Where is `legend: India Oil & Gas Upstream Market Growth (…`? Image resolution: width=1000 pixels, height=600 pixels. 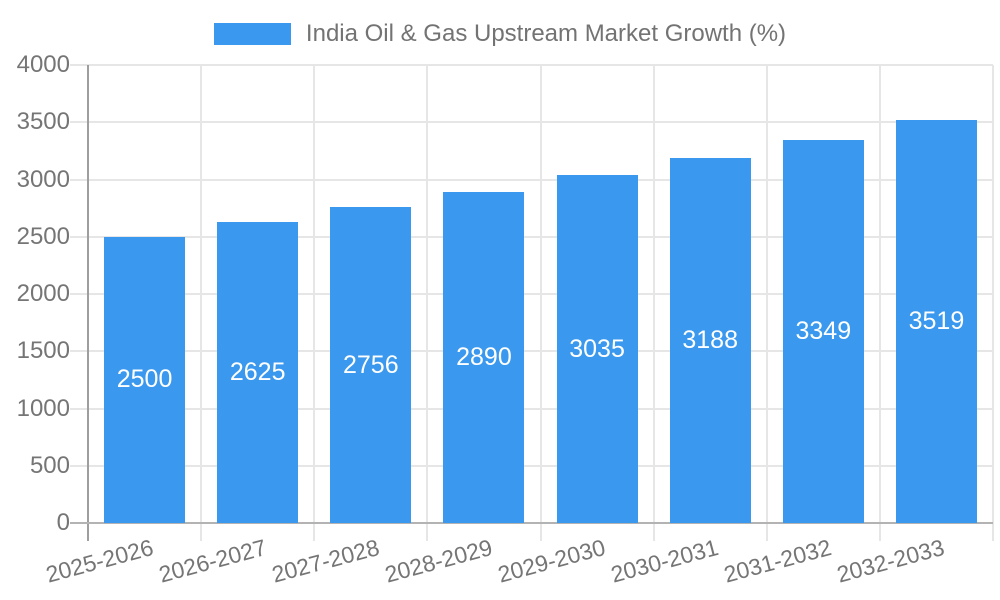 legend: India Oil & Gas Upstream Market Growth (… is located at coordinates (500, 34).